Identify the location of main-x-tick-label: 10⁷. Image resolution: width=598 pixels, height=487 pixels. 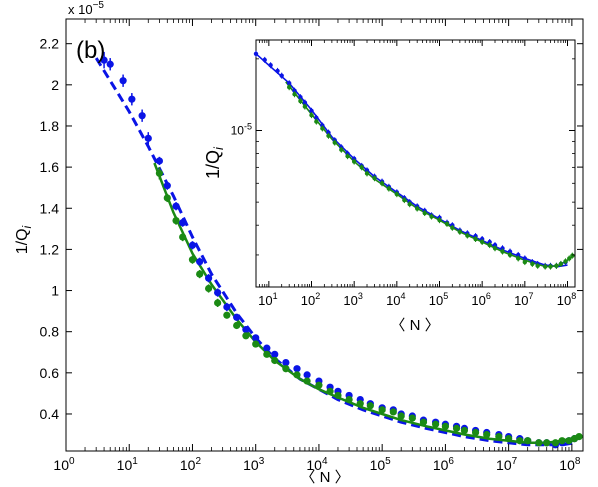
(507, 464).